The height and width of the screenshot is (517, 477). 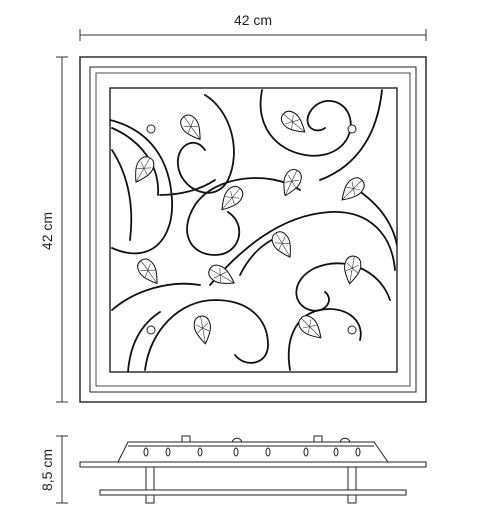 What do you see at coordinates (150, 499) in the screenshot?
I see `spacer-cap-left` at bounding box center [150, 499].